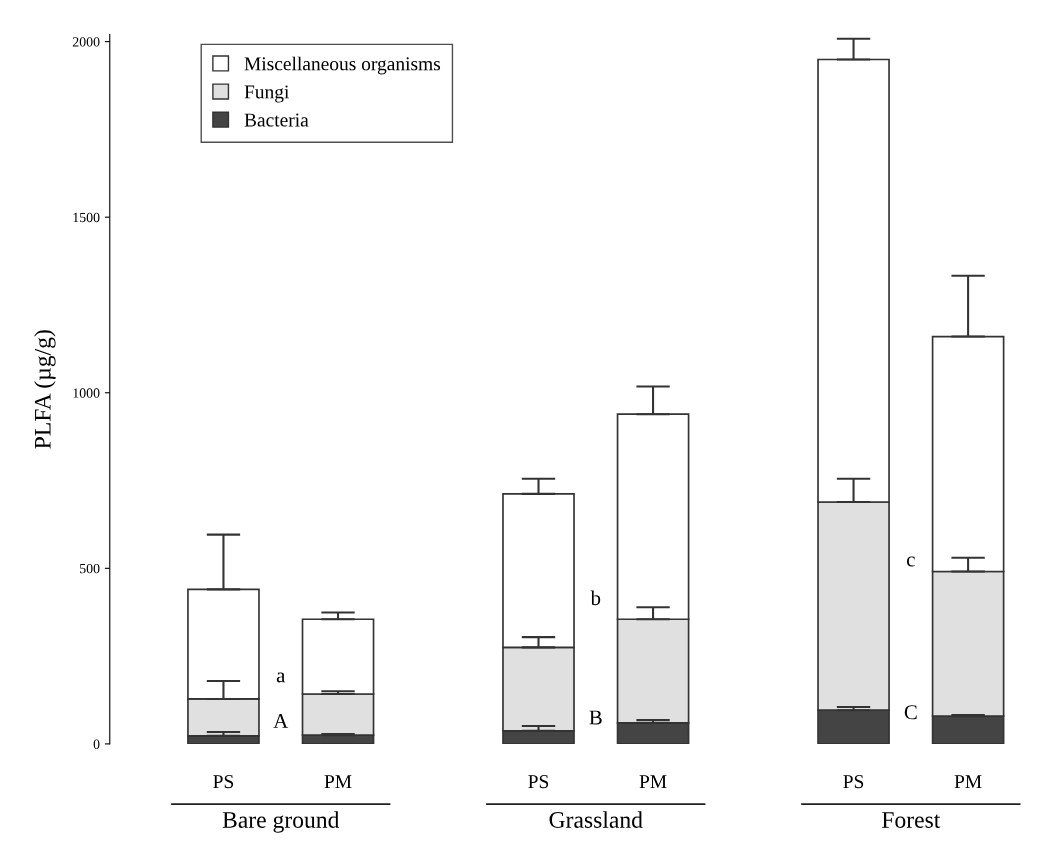 This screenshot has width=1058, height=865. Describe the element at coordinates (595, 717) in the screenshot. I see `annotation: B` at that location.